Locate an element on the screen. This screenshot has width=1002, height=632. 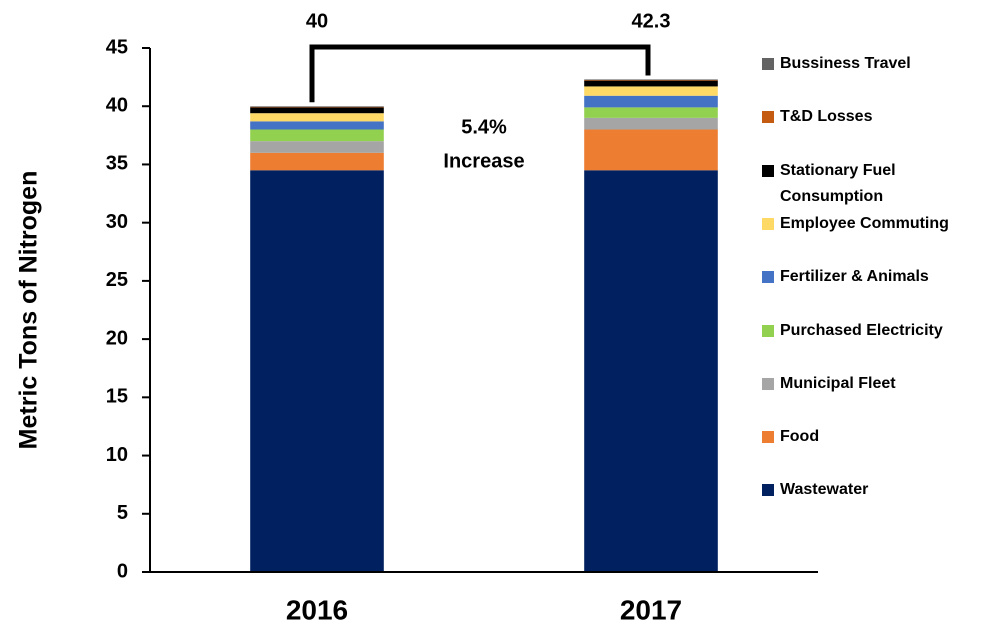
legend-label: Food is located at coordinates (800, 437).